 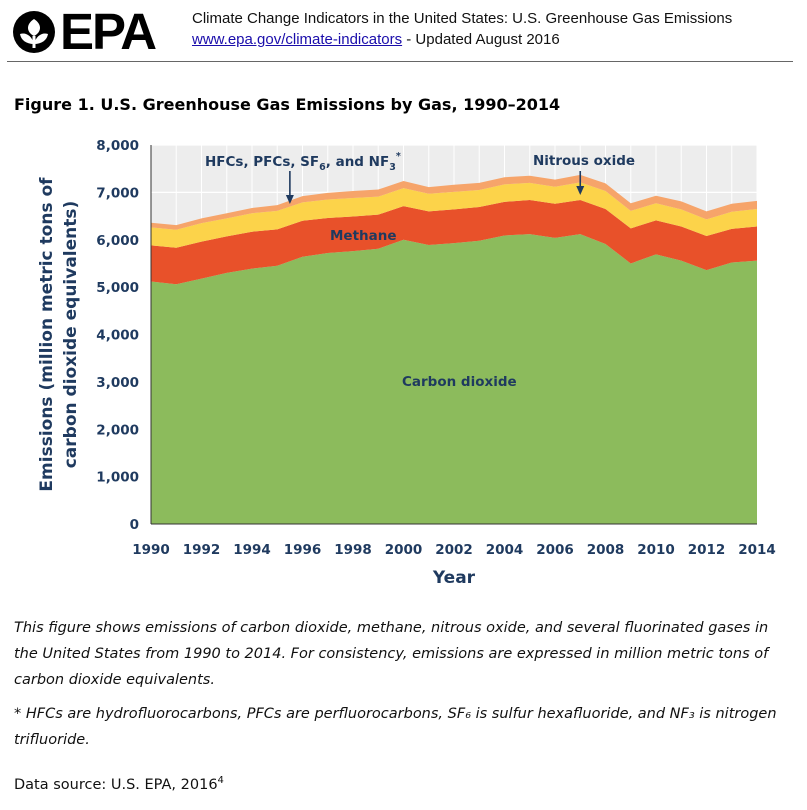 I want to click on y-tick-label: 2,000, so click(x=117, y=430).